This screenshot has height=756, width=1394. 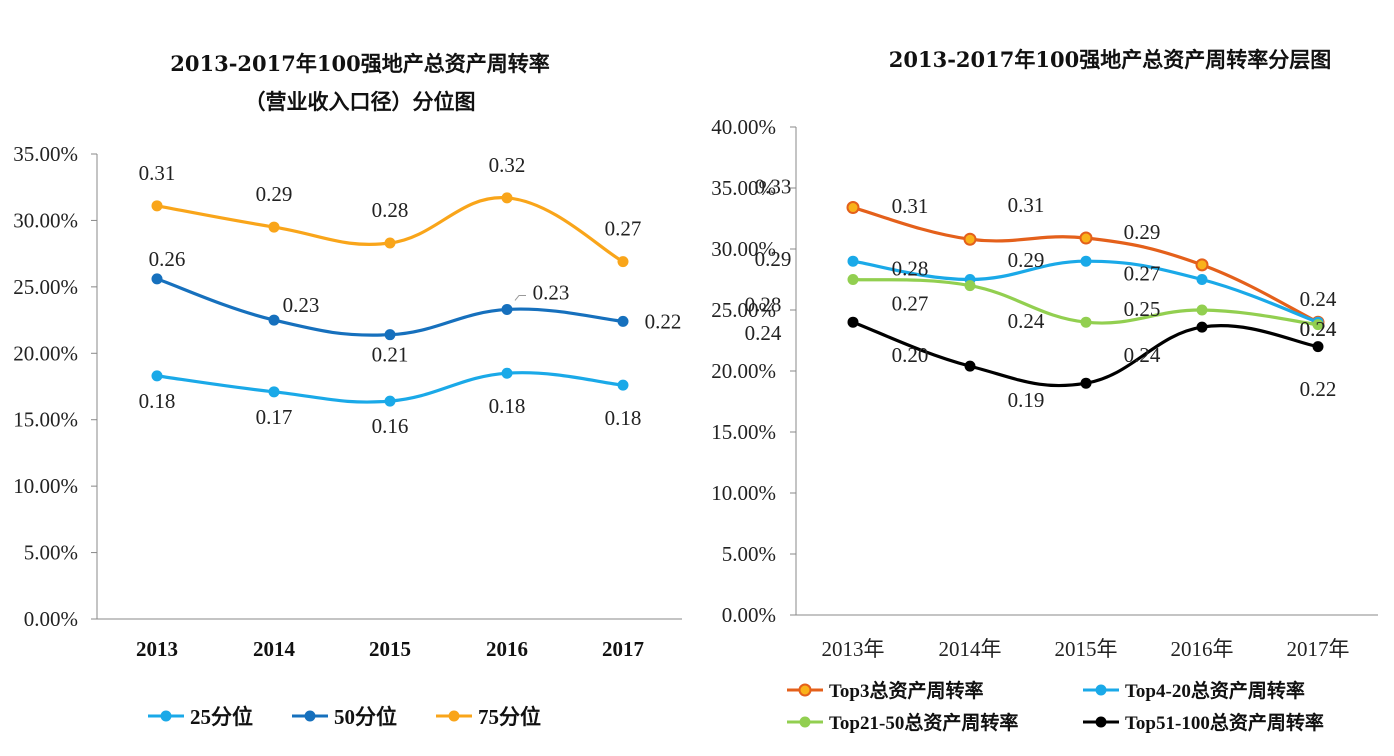 I want to click on right-chart-title-line1: 2013-2017年100强地产总资产周转率分层图, so click(x=1110, y=59).